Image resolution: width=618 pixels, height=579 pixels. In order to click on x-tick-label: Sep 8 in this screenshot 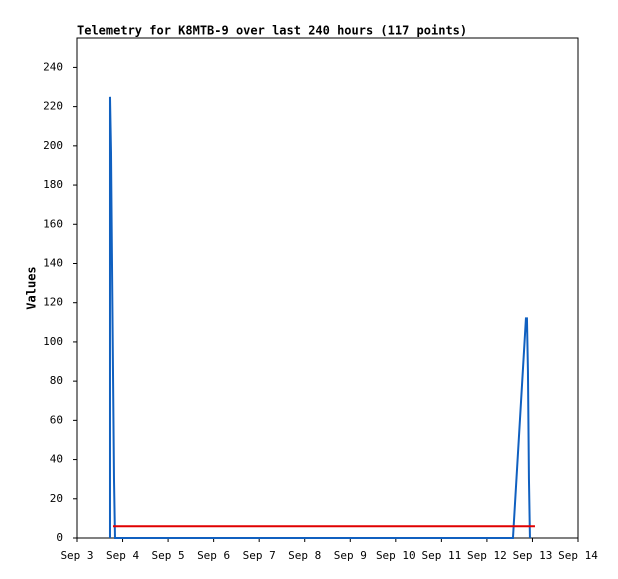, I will do `click(304, 555)`.